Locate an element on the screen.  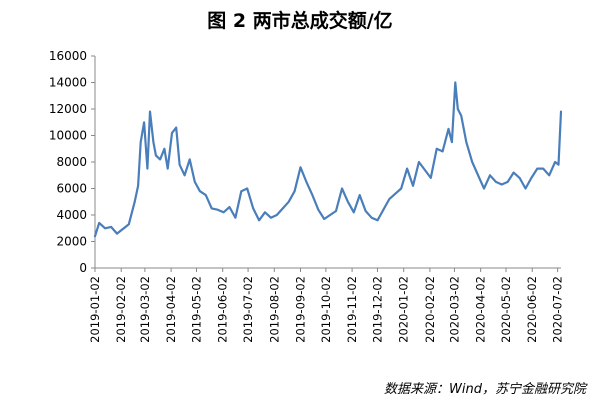
x-tick-label: 2019-01-02 is located at coordinates (95, 309).